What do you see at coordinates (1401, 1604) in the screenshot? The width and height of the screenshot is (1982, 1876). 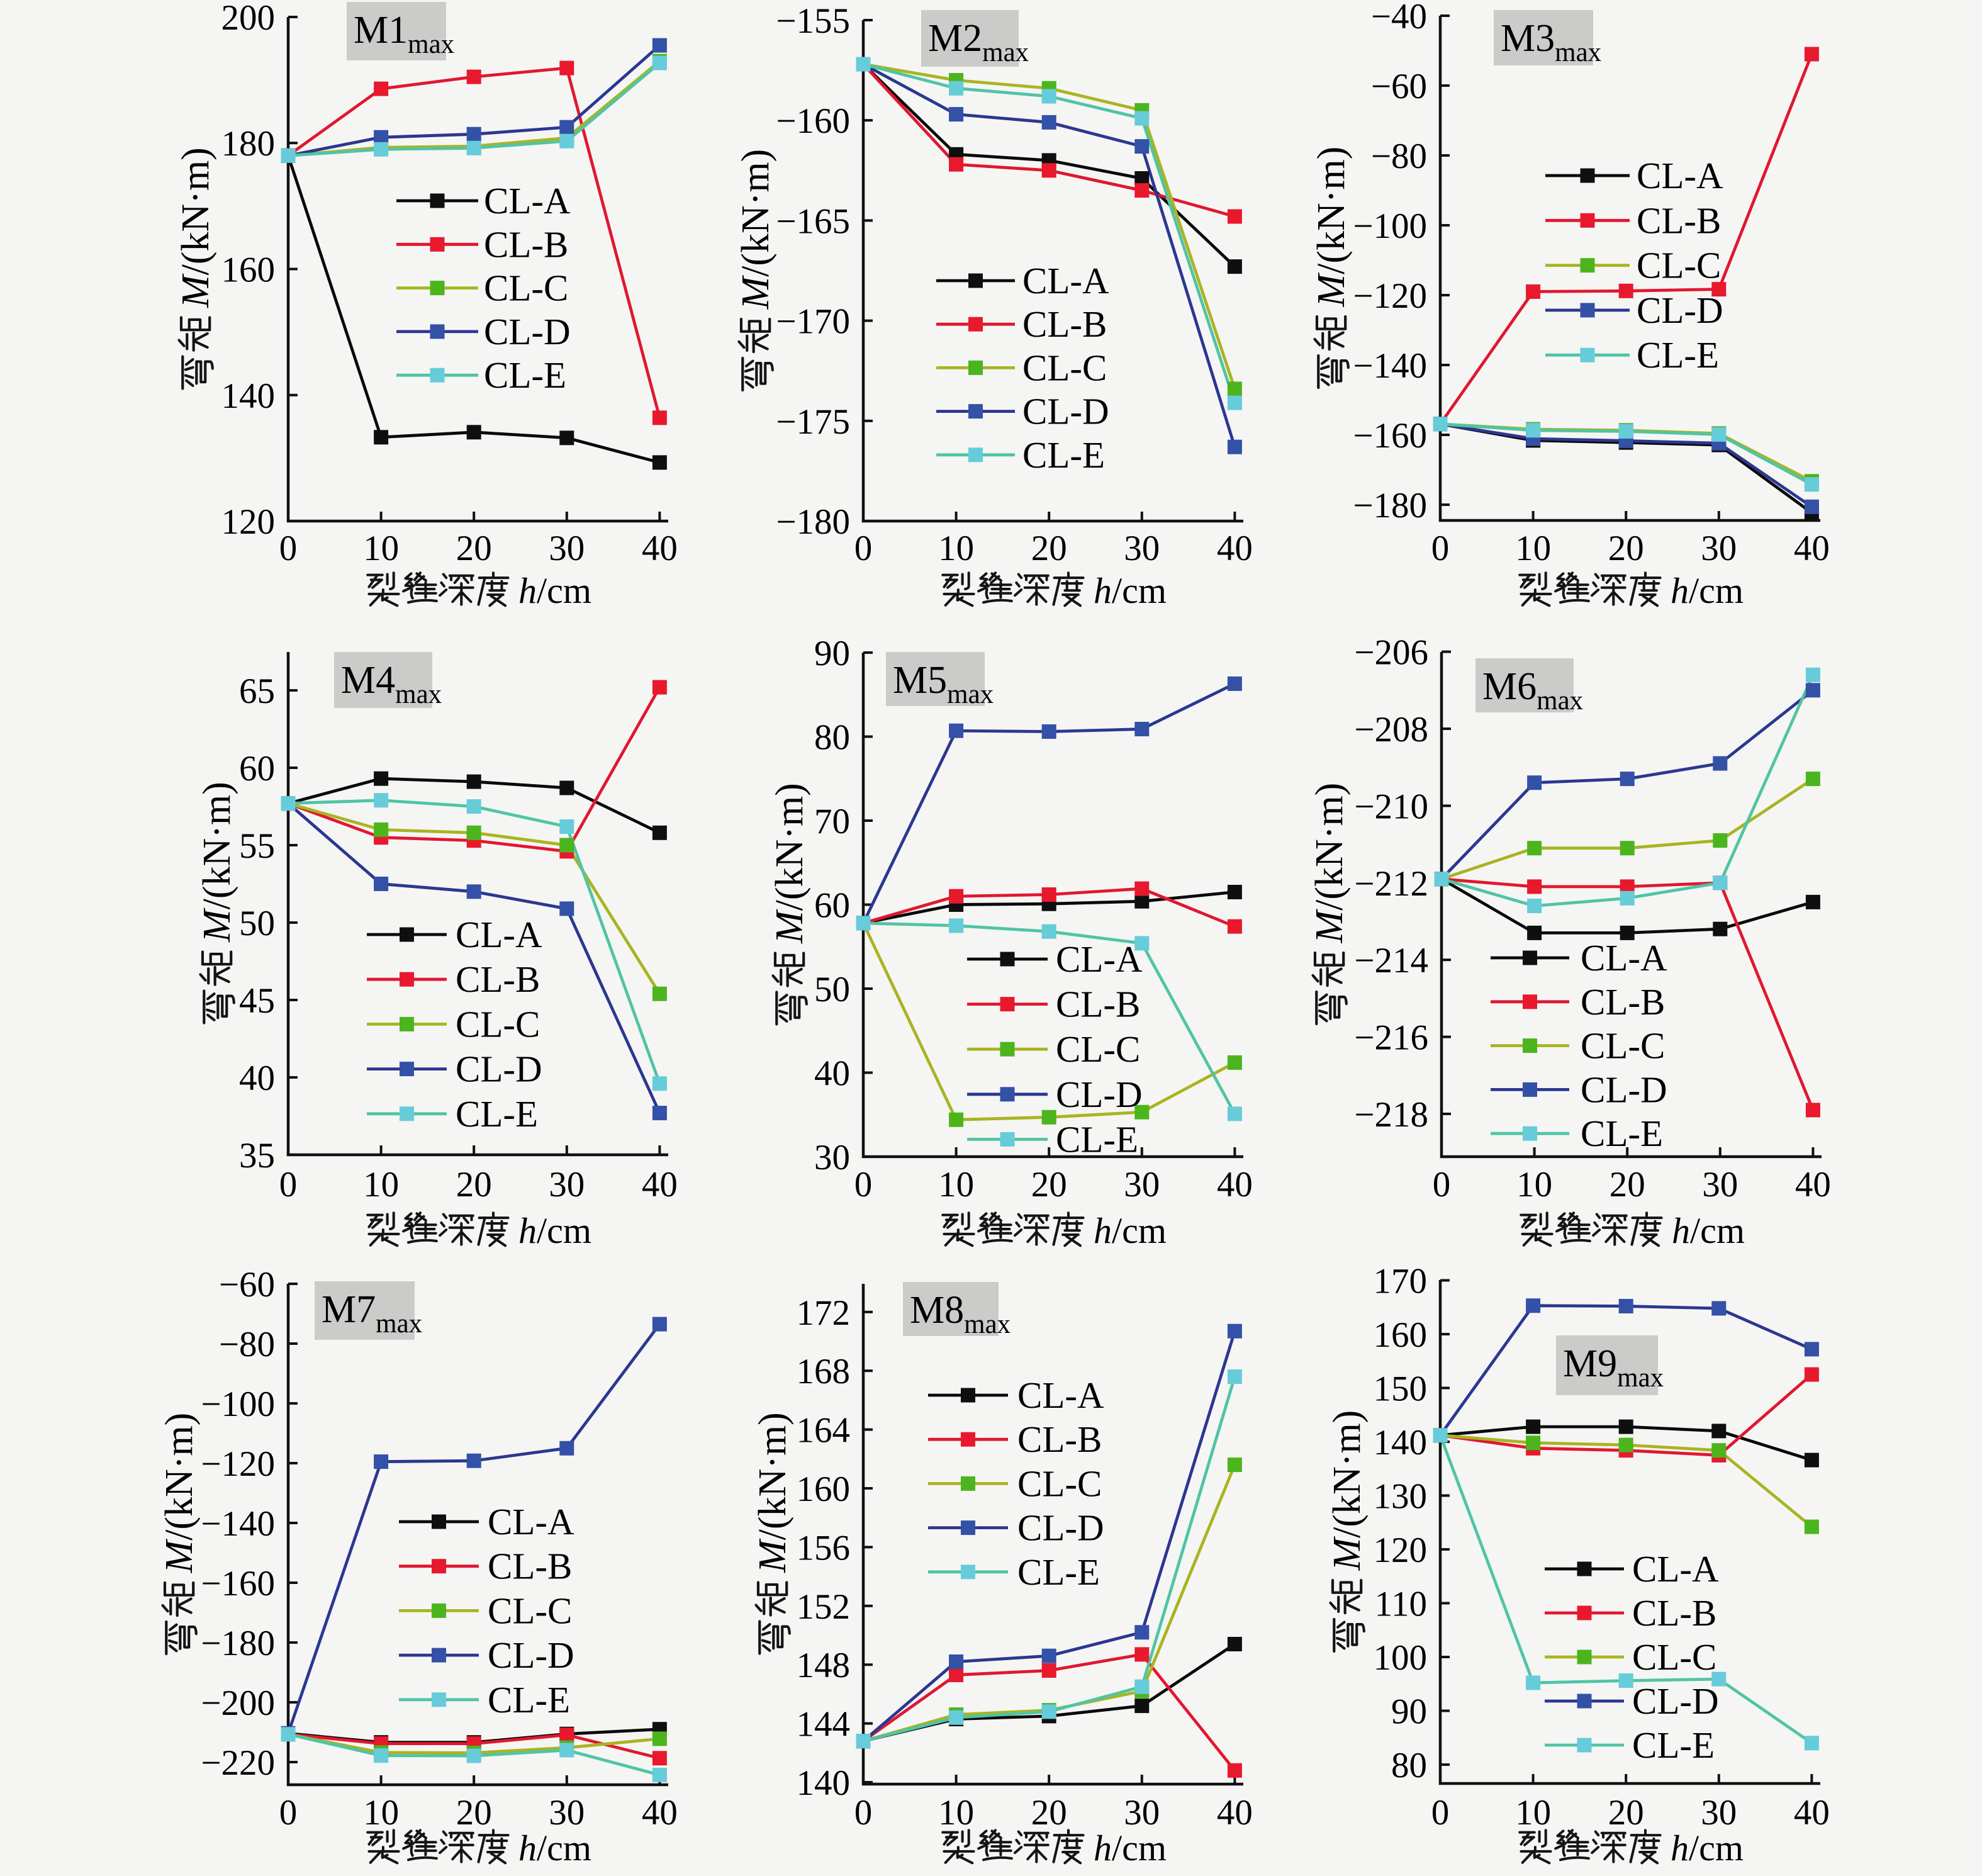 I see `svg-text: 110` at bounding box center [1401, 1604].